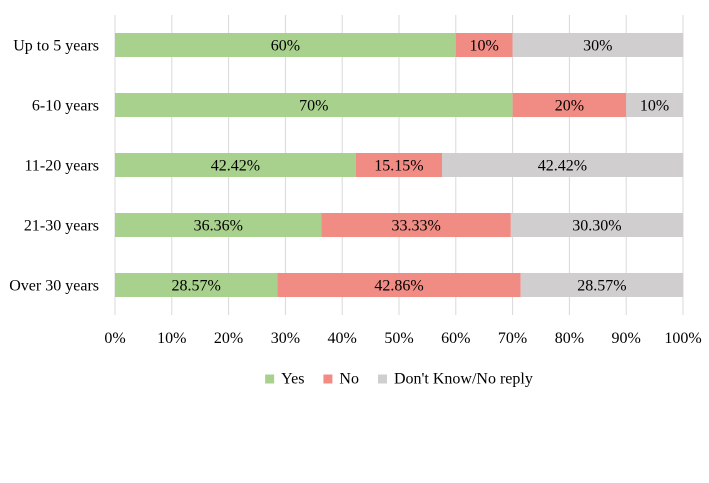 This screenshot has height=483, width=709. I want to click on data-label-don-t-know-no-reply-11-20-years: 42.42%, so click(562, 166).